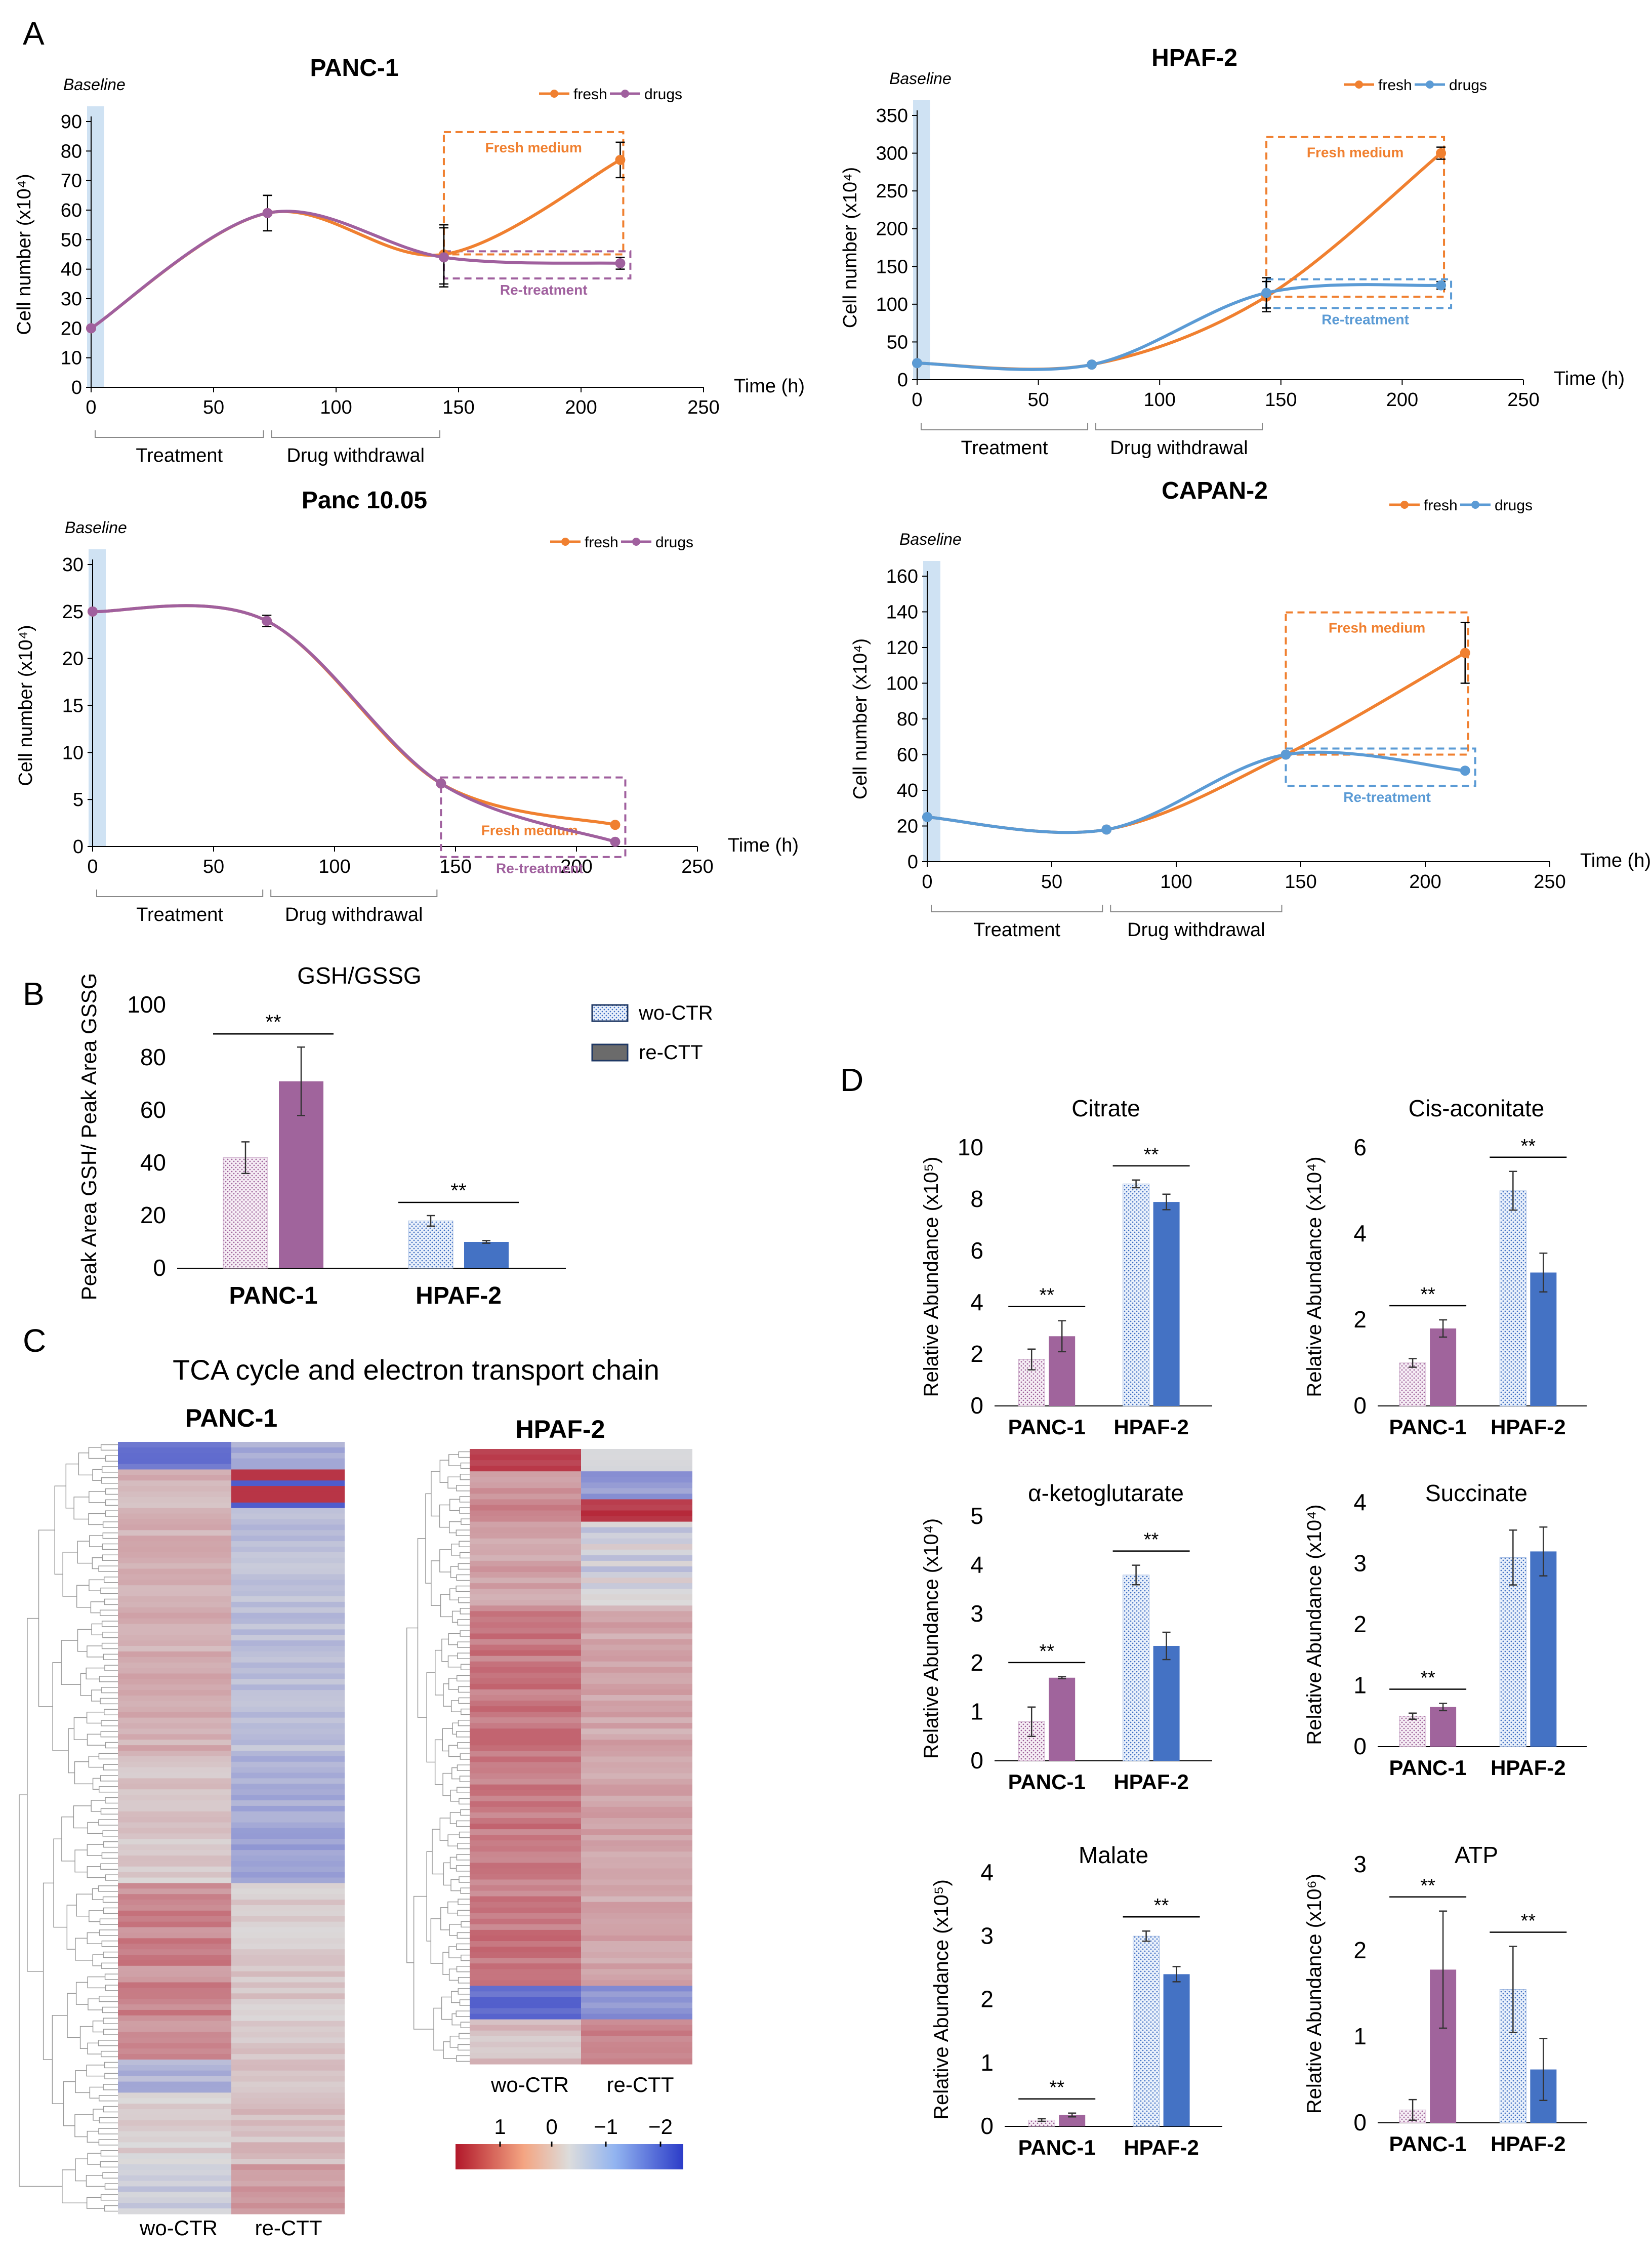 This screenshot has width=1652, height=2258. Describe the element at coordinates (1161, 2147) in the screenshot. I see `category-label: HPAF-2` at that location.